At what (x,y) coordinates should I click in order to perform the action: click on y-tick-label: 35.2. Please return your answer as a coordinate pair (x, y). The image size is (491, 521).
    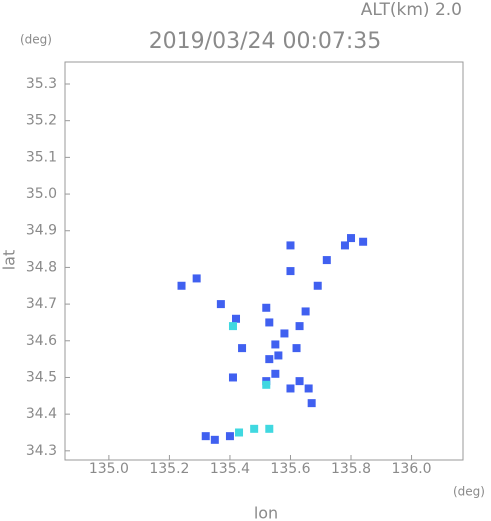
    Looking at the image, I should click on (41, 121).